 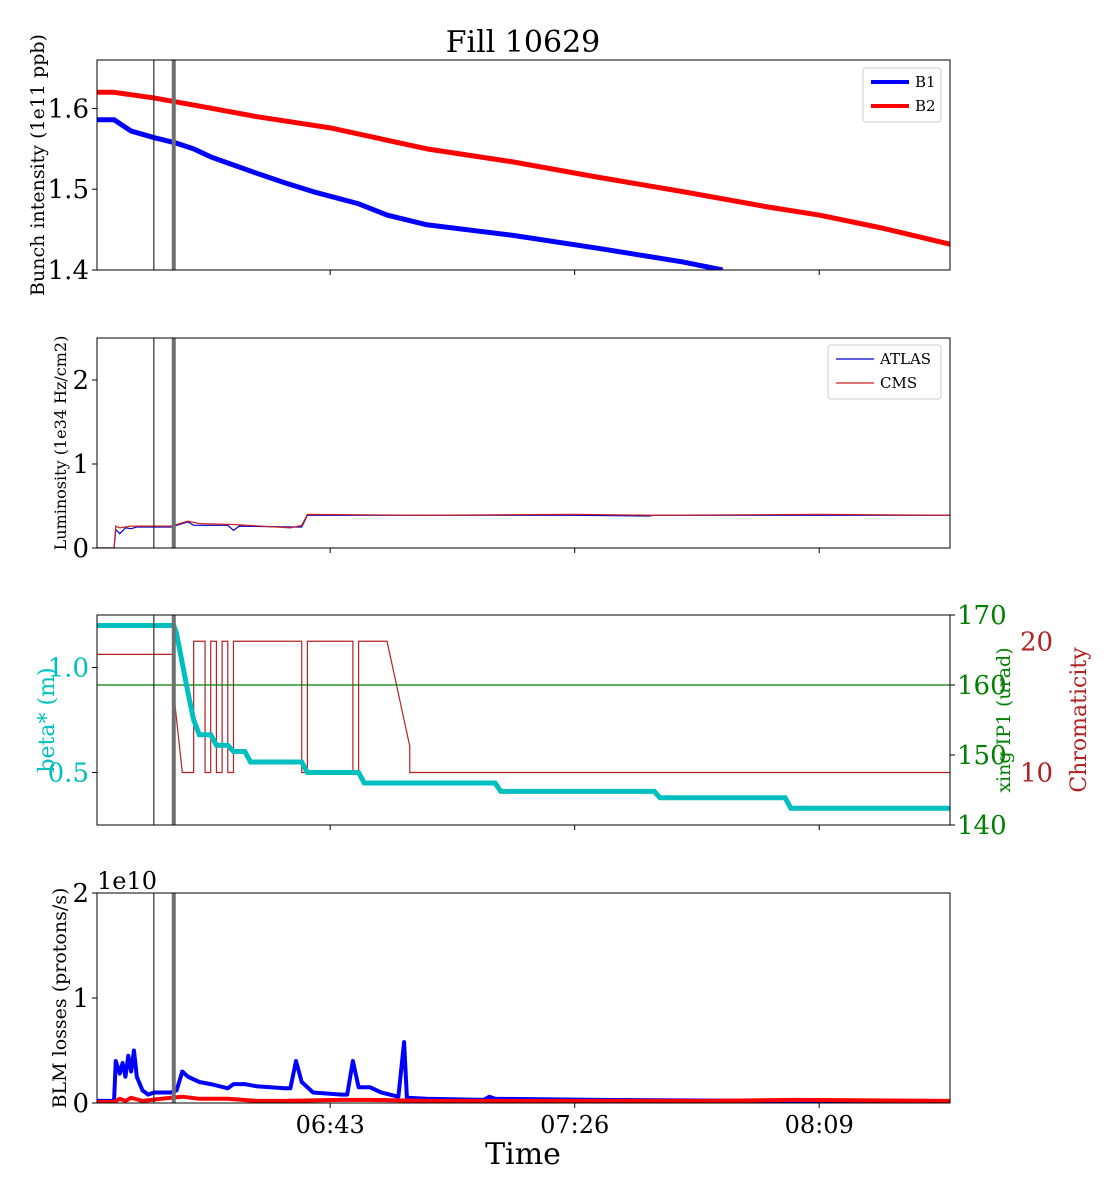 What do you see at coordinates (68, 109) in the screenshot?
I see `y-tick-label: 1.6` at bounding box center [68, 109].